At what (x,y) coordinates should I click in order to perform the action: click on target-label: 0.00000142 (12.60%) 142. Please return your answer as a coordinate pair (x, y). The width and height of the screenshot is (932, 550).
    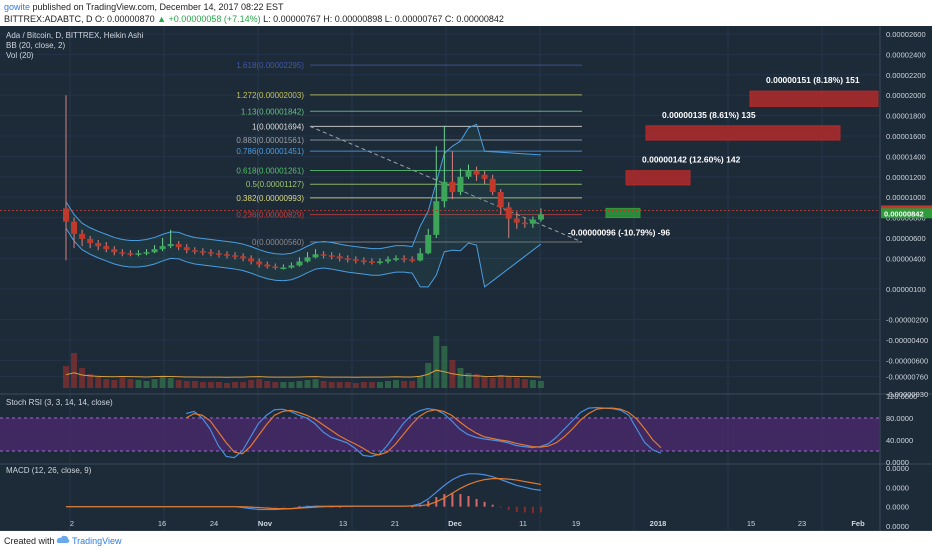
    Looking at the image, I should click on (691, 160).